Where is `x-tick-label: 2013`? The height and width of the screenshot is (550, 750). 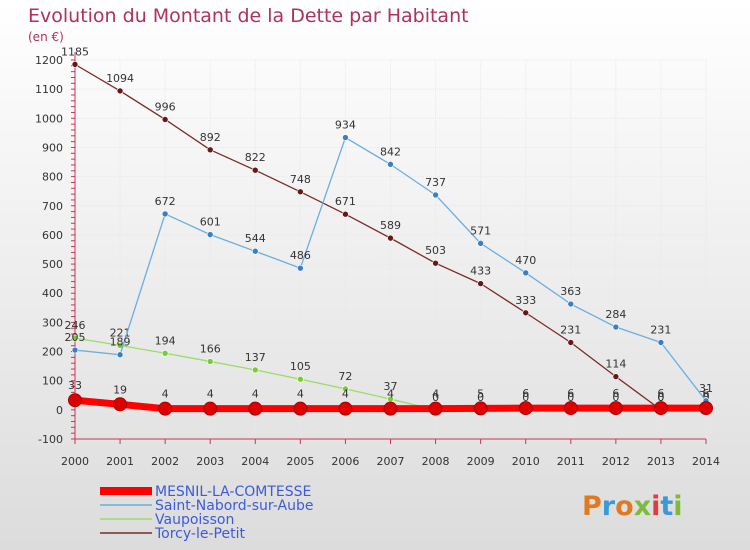
x-tick-label: 2013 is located at coordinates (661, 461).